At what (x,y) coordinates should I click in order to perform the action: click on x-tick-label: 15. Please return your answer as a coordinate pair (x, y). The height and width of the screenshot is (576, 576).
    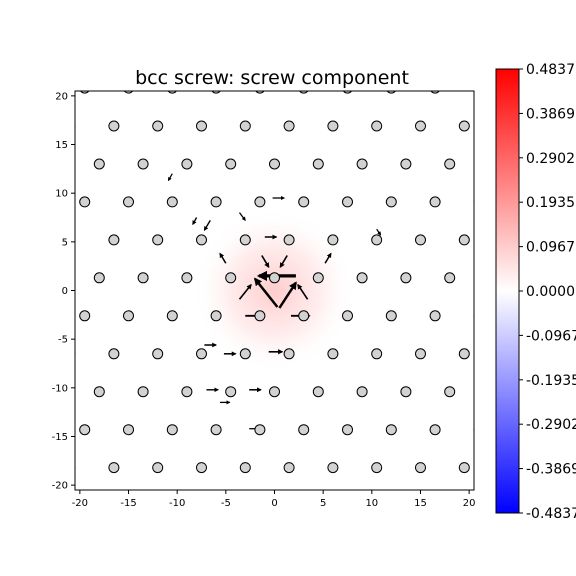
    Looking at the image, I should click on (420, 503).